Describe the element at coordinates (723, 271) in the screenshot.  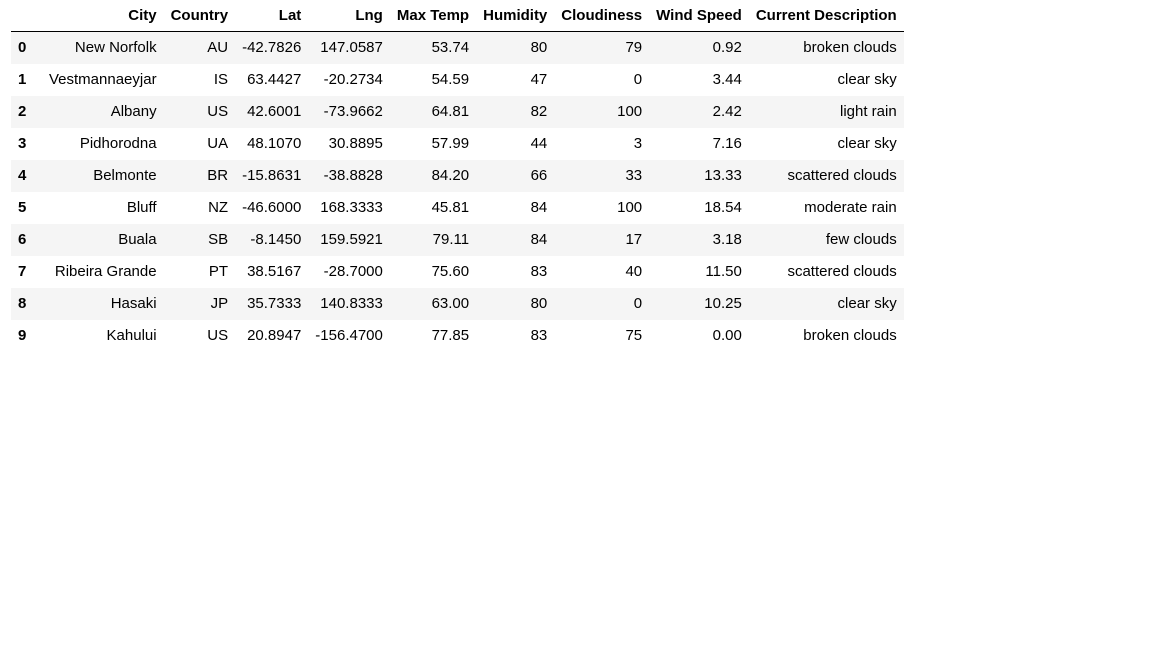
I see `cell-wind-speed: 11.50` at that location.